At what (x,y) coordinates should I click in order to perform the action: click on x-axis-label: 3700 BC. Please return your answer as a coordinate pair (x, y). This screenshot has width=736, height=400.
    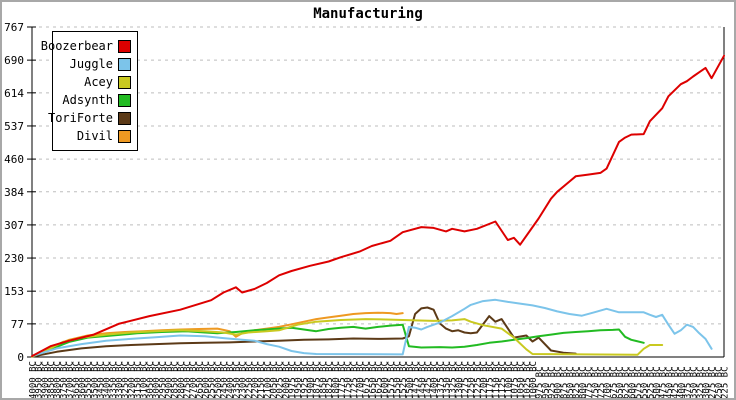
    Looking at the image, I should click on (71, 380).